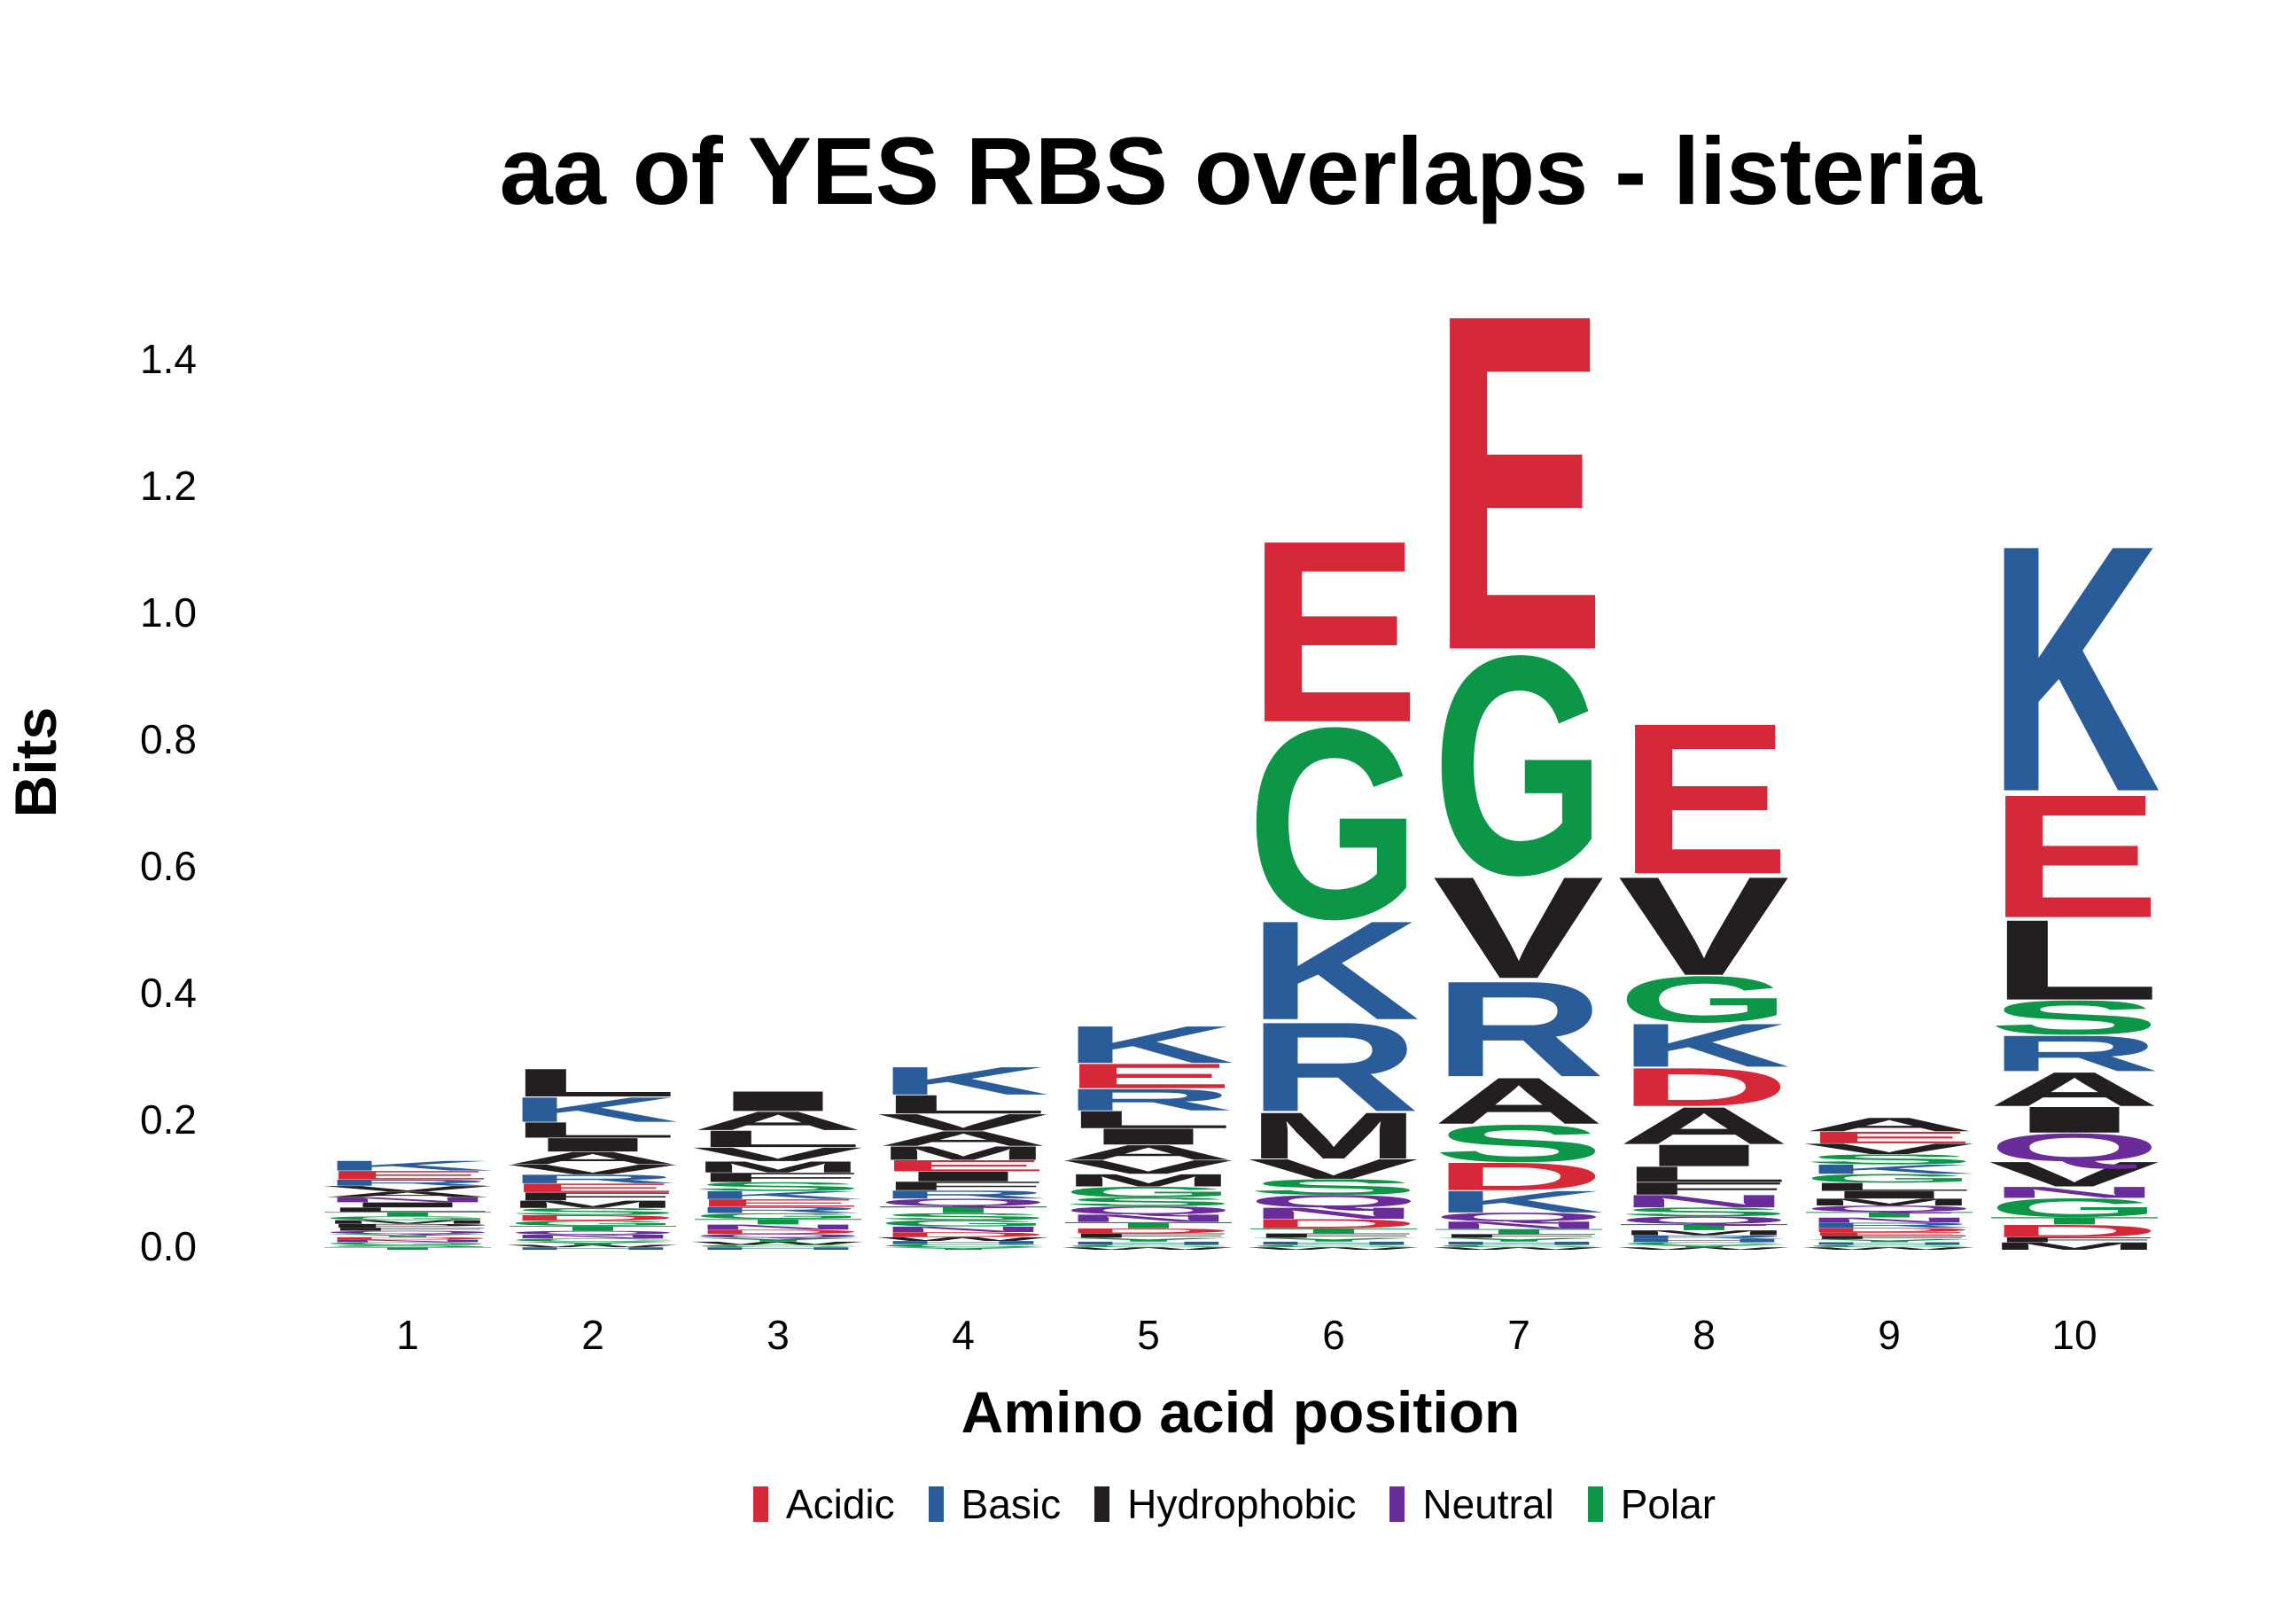 The image size is (2296, 1599). I want to click on legend-item: Polar, so click(1651, 1504).